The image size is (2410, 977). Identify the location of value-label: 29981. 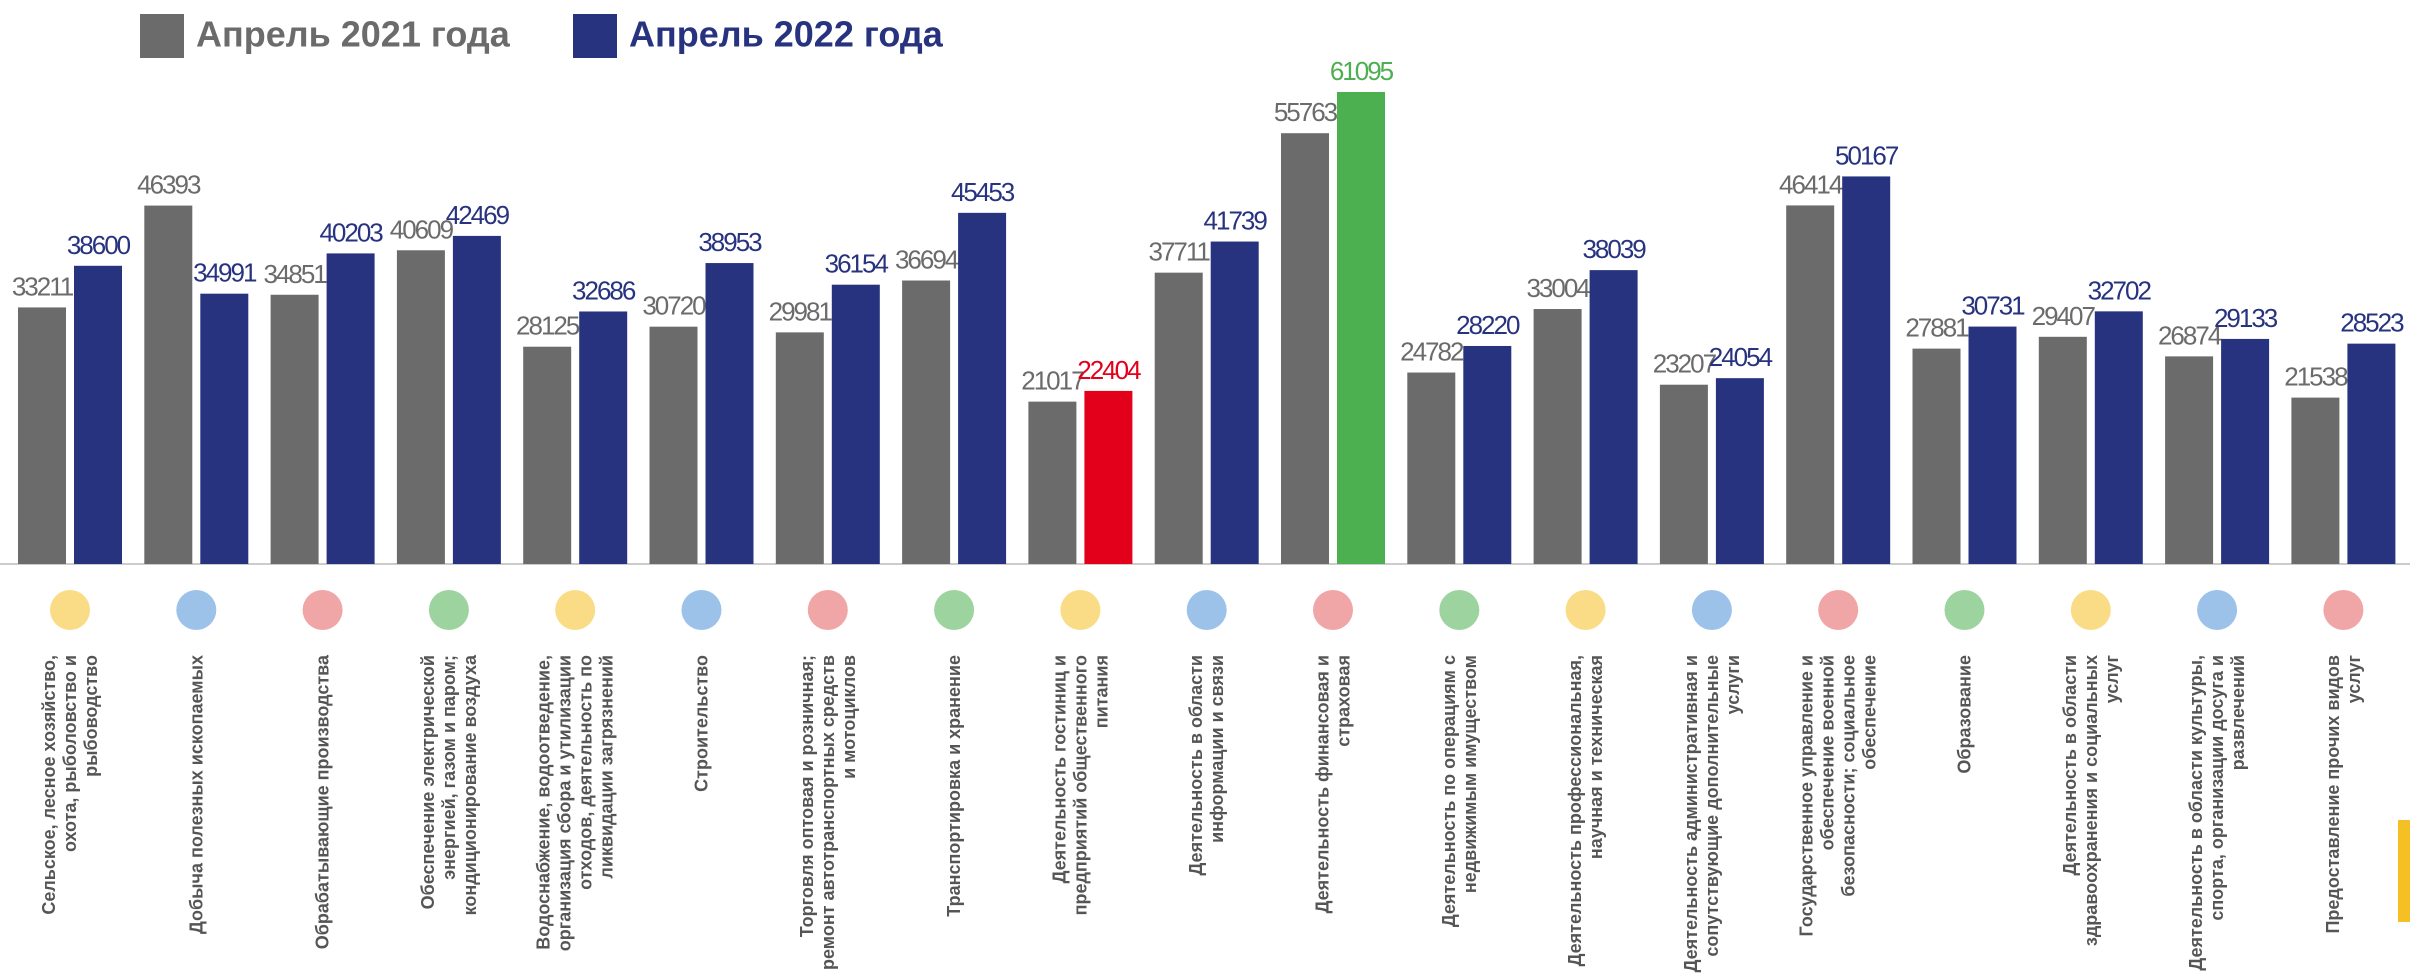
(801, 311).